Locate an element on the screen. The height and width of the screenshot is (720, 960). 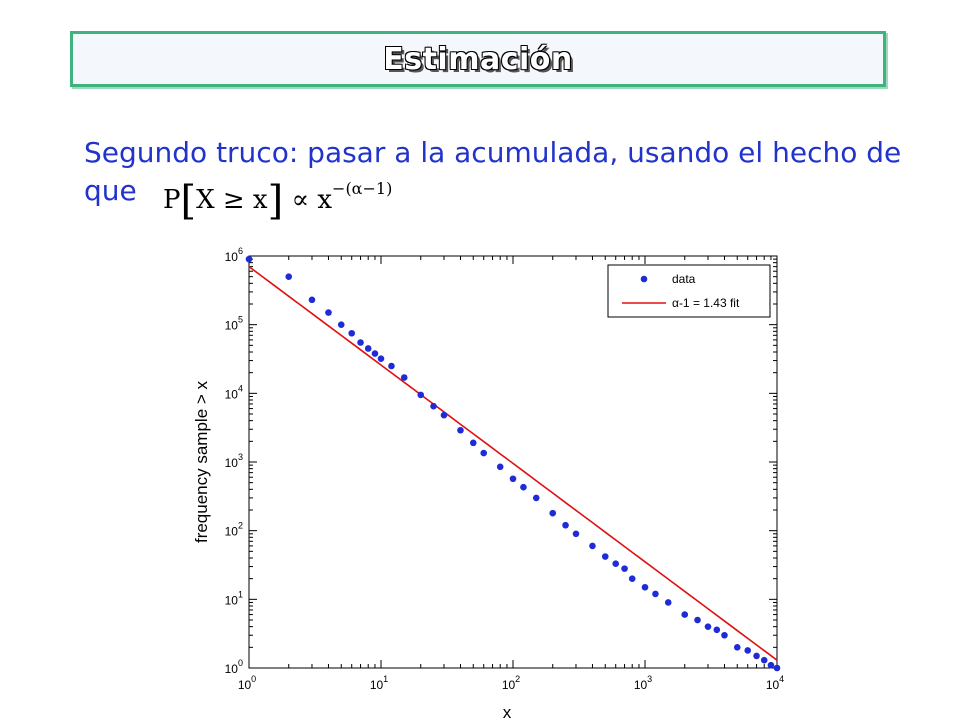
legend-label: α-1 = 1.43 fit is located at coordinates (706, 303).